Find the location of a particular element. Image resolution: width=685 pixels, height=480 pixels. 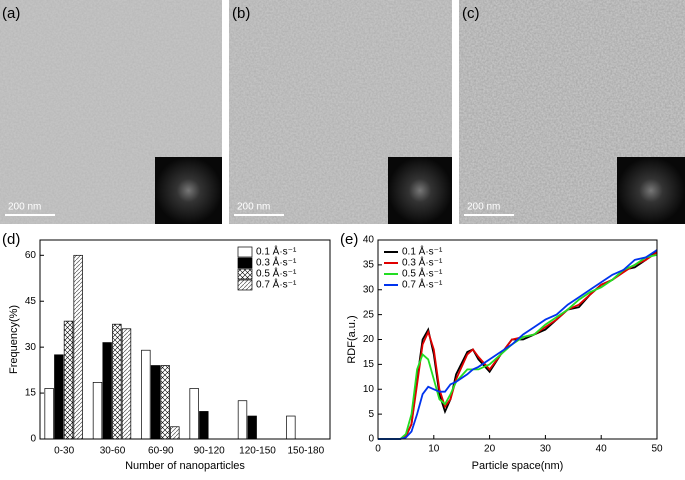

x-tick-label: 0-30 is located at coordinates (64, 451).